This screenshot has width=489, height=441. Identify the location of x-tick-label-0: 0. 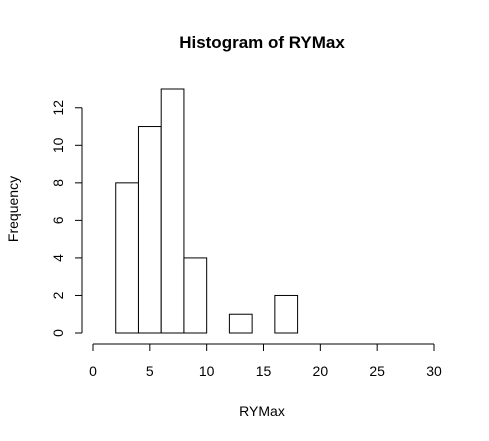
(93, 371).